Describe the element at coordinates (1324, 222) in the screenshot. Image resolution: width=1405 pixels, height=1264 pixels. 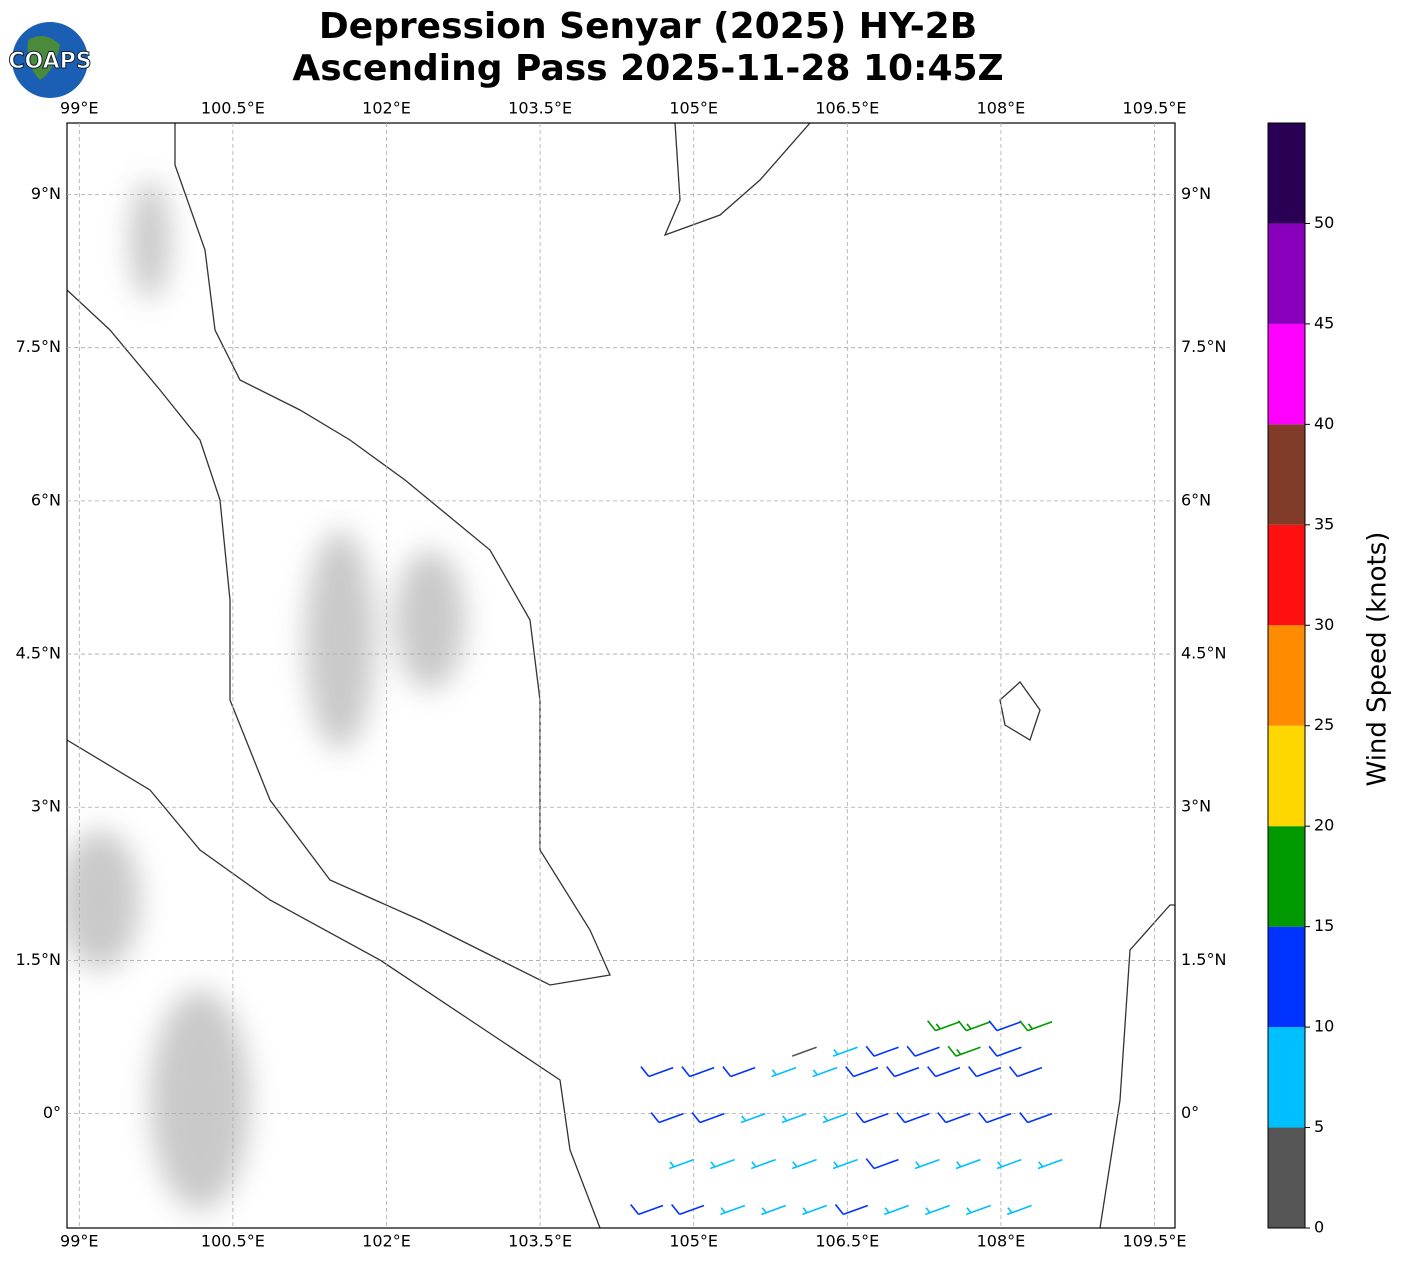
I see `colorbar-tick-label: 50` at that location.